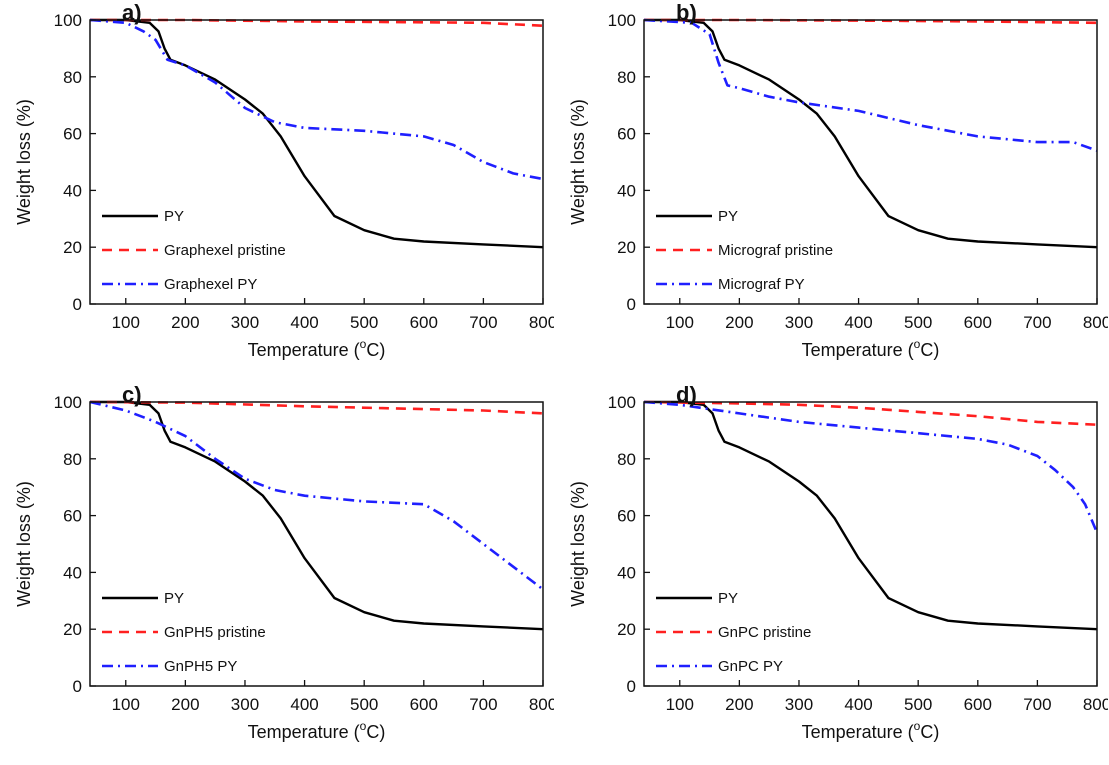  I want to click on legend-label: GnPH5 pristine, so click(215, 632).